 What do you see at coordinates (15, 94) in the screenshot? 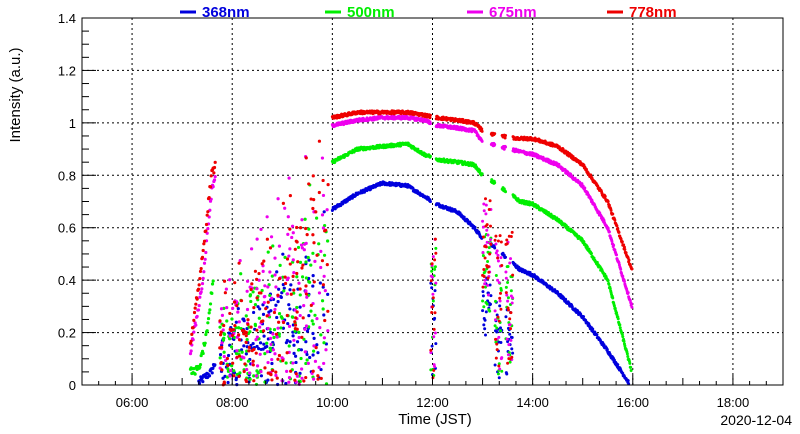
I see `y-axis-title: Intensity (a.u.)` at bounding box center [15, 94].